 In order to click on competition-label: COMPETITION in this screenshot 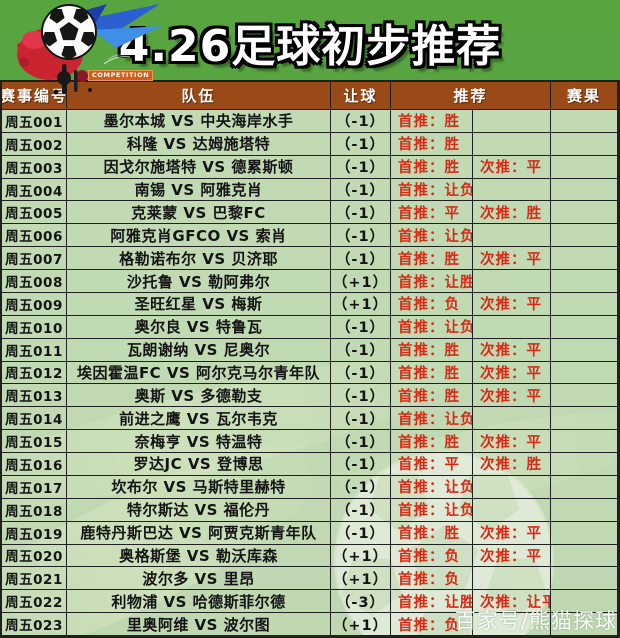, I will do `click(121, 76)`.